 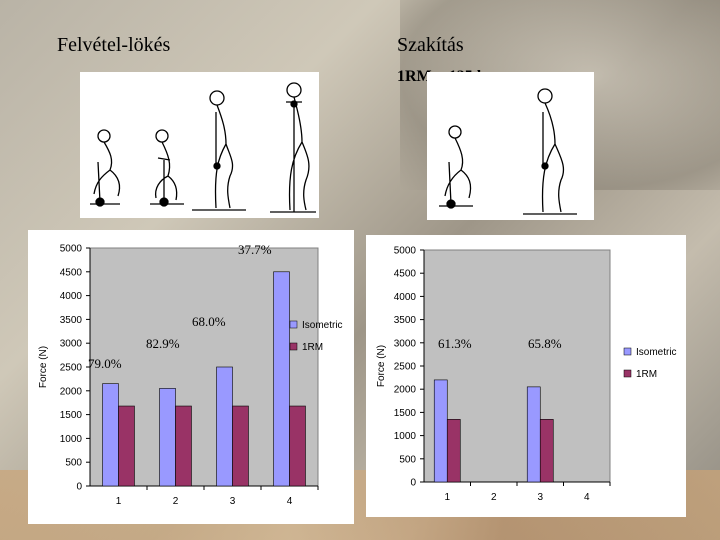 What do you see at coordinates (430, 45) in the screenshot?
I see `title-snatch: Szakítás` at bounding box center [430, 45].